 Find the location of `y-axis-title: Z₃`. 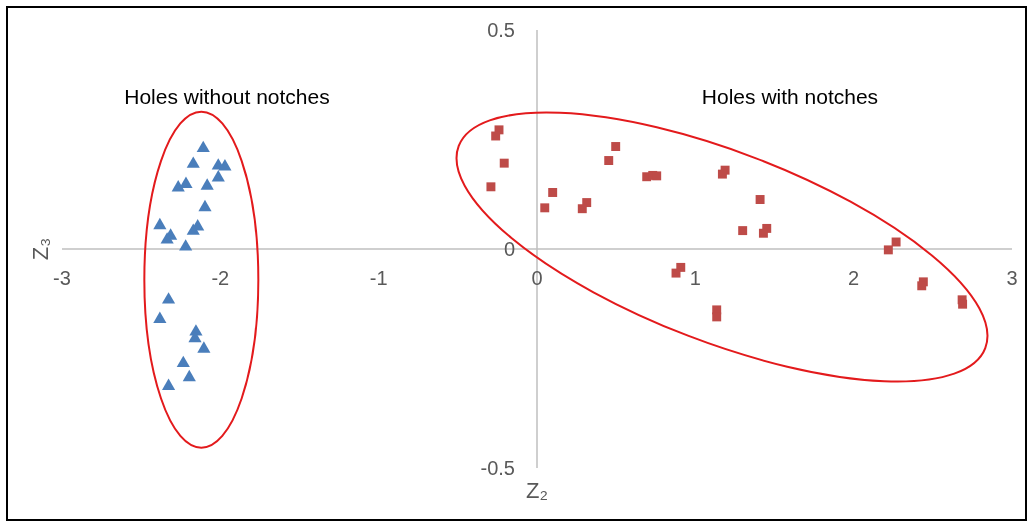

y-axis-title: Z₃ is located at coordinates (40, 249).